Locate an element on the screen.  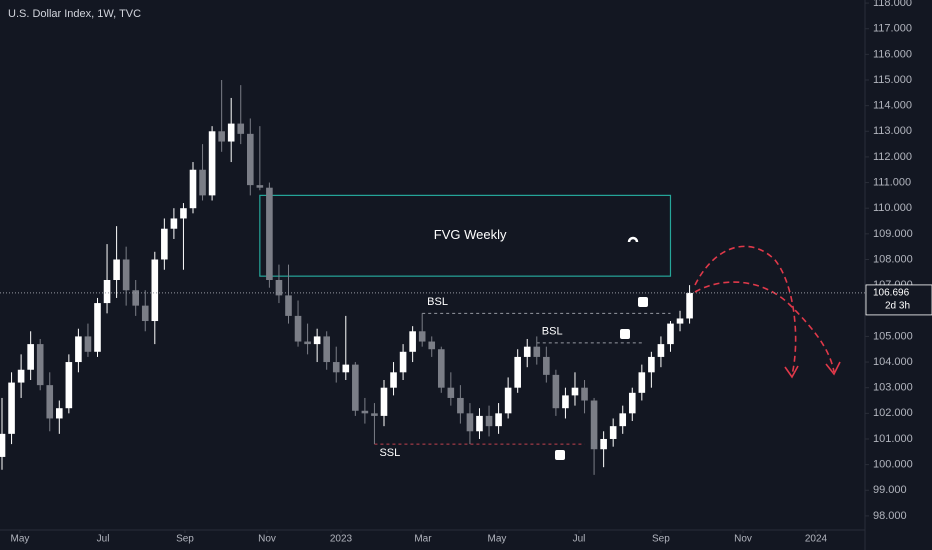
y-tick-label: 109.000 is located at coordinates (893, 234).